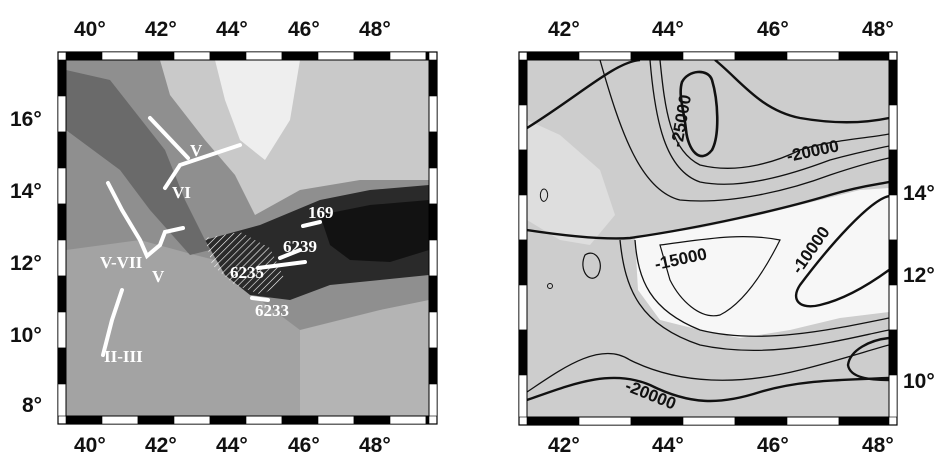 The width and height of the screenshot is (949, 463). Describe the element at coordinates (161, 445) in the screenshot. I see `left-xtick-bottom-1: 42°` at that location.